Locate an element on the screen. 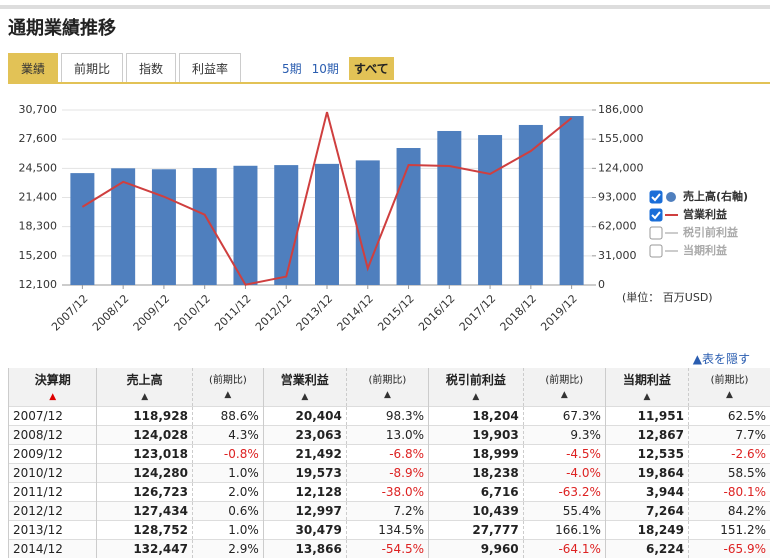 This screenshot has width=777, height=558. table-cell: 9.3% is located at coordinates (564, 435).